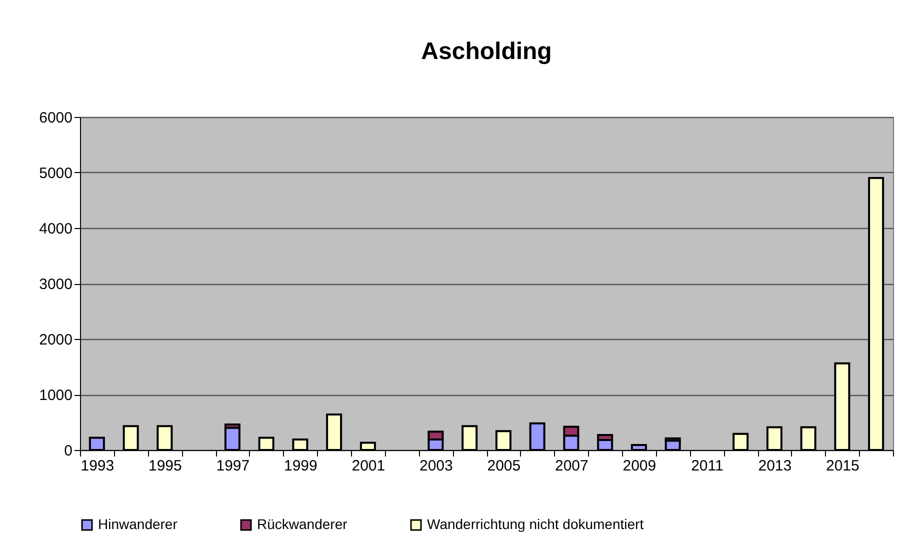 This screenshot has width=907, height=542. Describe the element at coordinates (707, 466) in the screenshot. I see `x-tick-label: 2011` at that location.